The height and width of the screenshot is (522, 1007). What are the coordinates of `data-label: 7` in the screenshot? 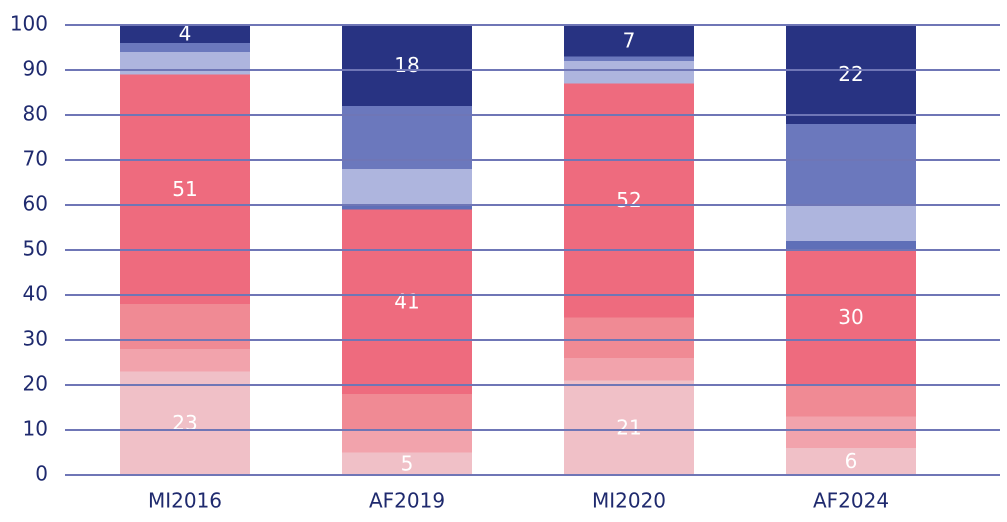 It's located at (629, 40).